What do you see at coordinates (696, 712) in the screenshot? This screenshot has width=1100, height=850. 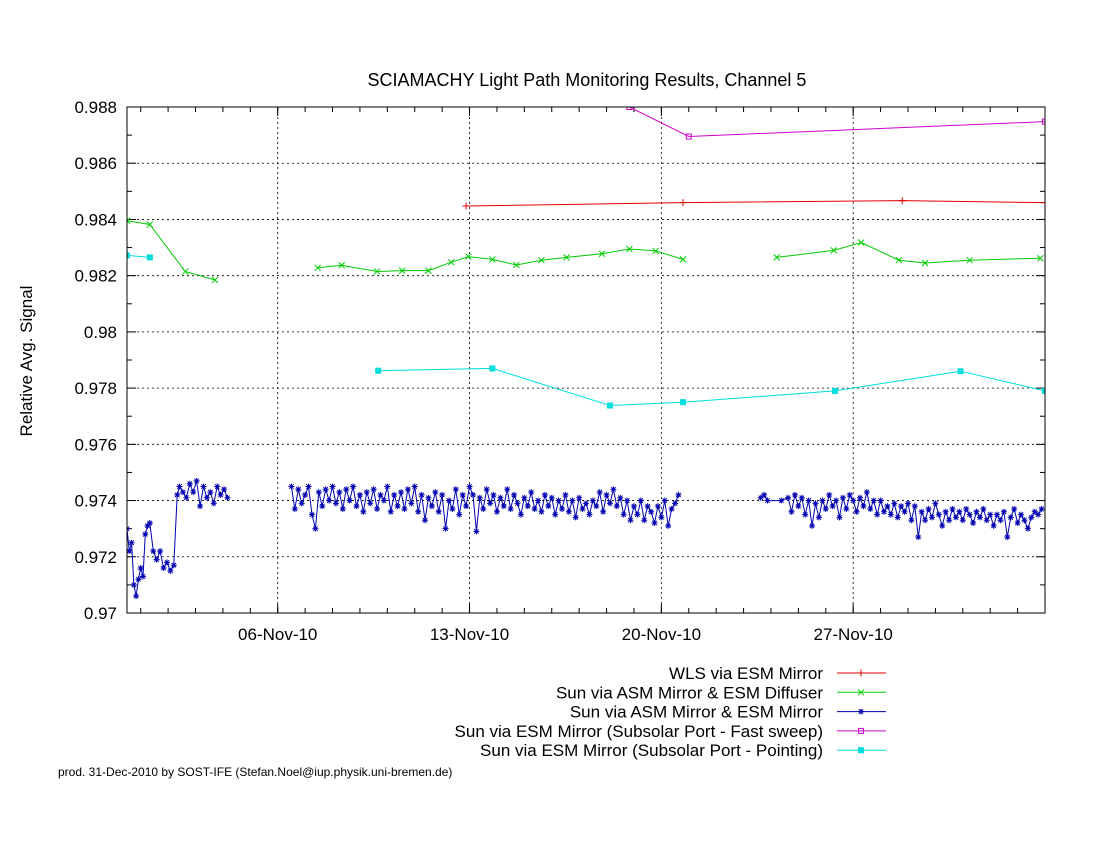 I see `legend-label: Sun via ASM Mirror & ESM Mirror` at bounding box center [696, 712].